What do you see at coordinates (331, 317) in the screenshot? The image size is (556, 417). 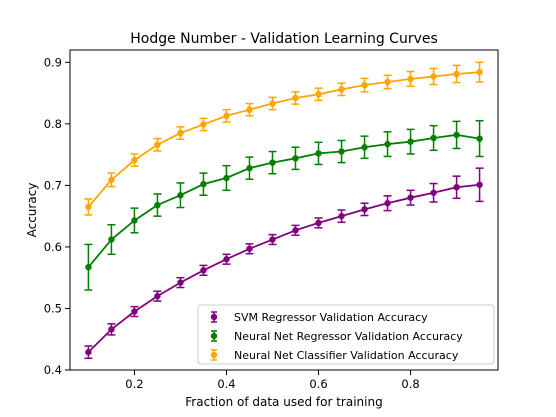 I see `legend-label: SVM Regressor Validation Accuracy` at bounding box center [331, 317].